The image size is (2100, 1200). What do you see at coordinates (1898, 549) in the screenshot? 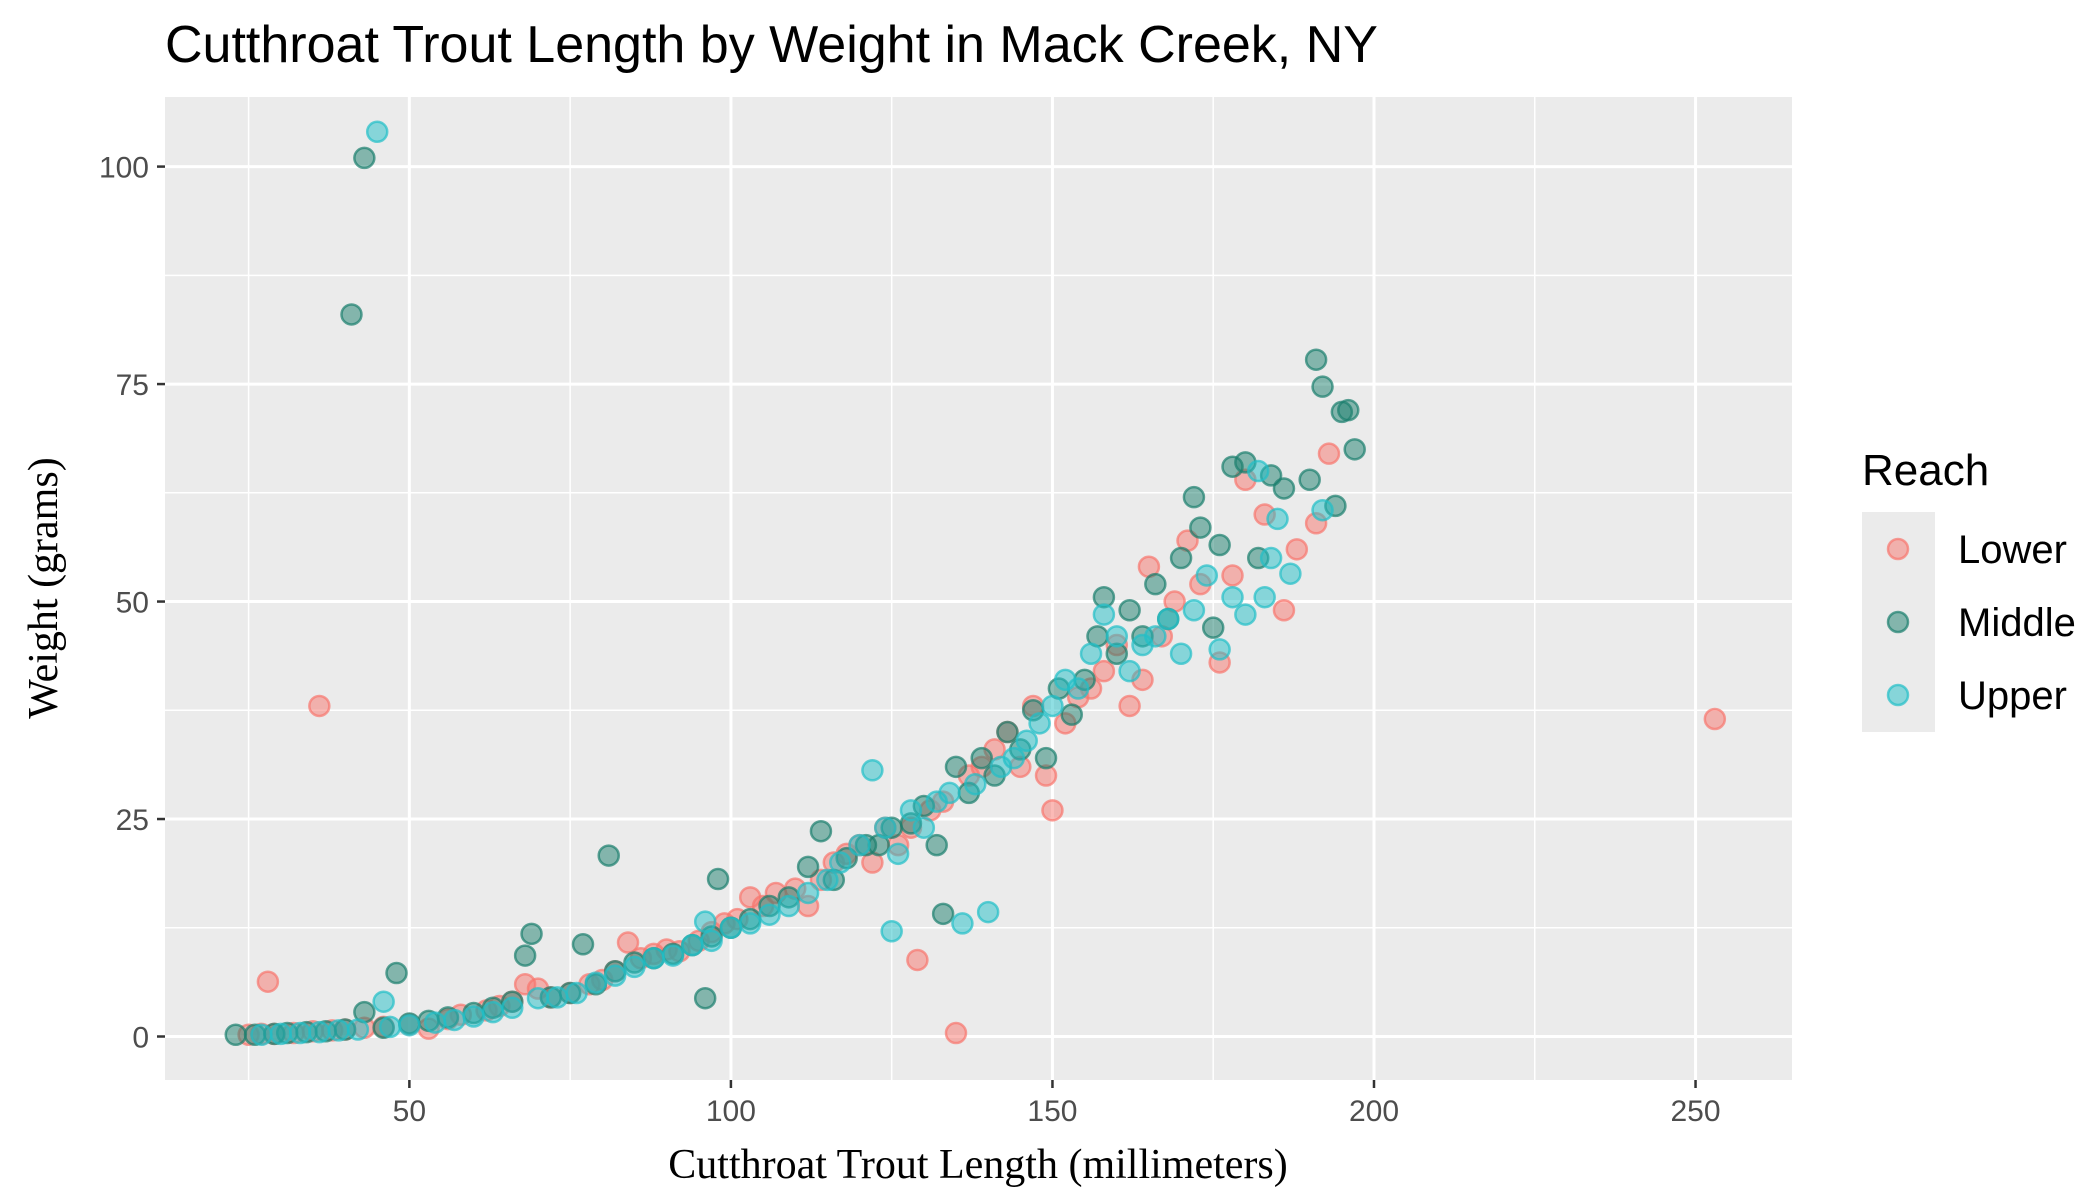
I see `legend-key-lower` at bounding box center [1898, 549].